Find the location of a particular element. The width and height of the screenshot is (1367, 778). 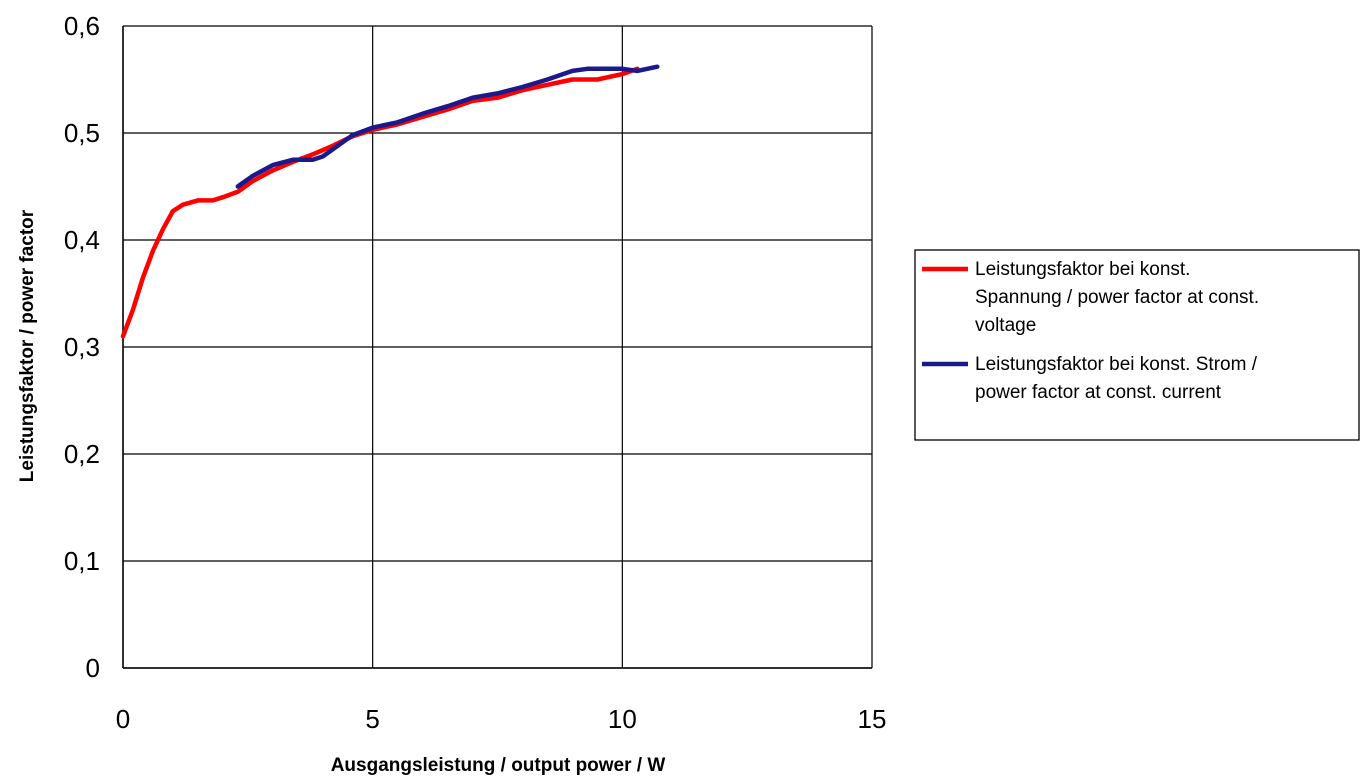

y-tick-label: 0,1 is located at coordinates (82, 561).